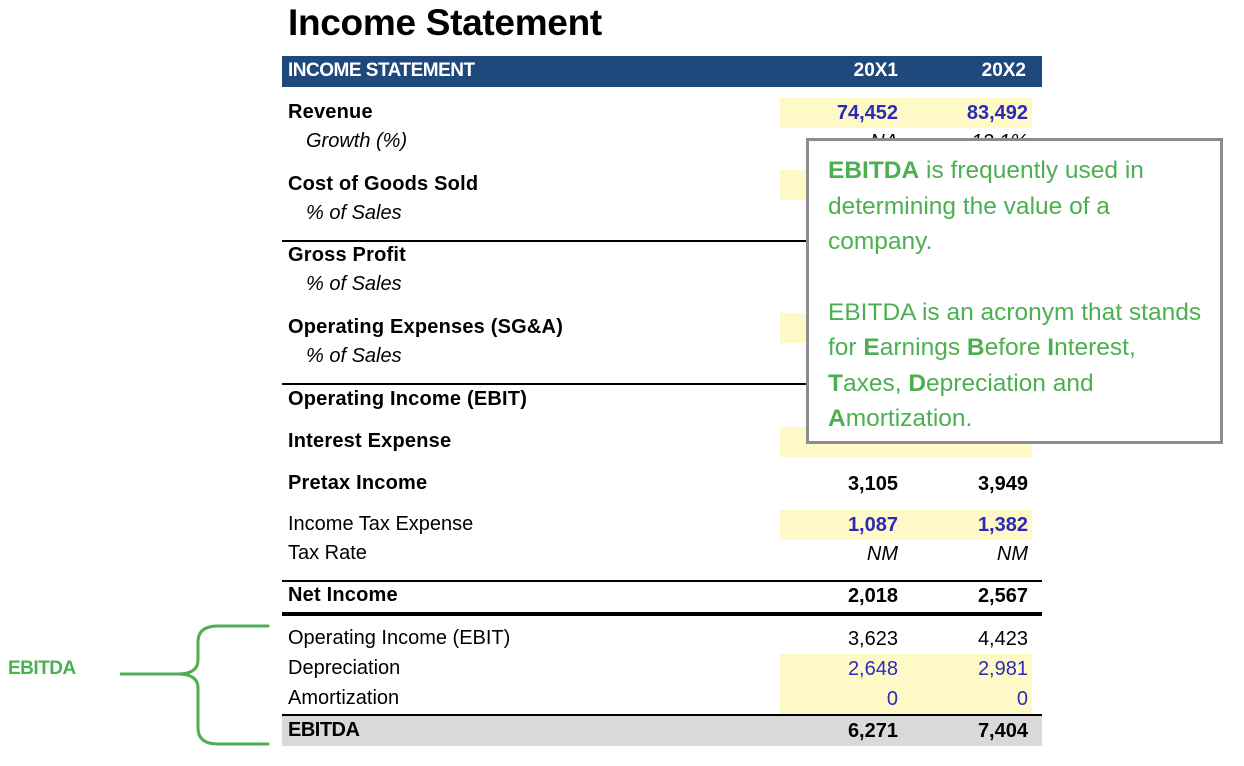 This screenshot has height=766, width=1244. I want to click on acronym-letter: A, so click(837, 418).